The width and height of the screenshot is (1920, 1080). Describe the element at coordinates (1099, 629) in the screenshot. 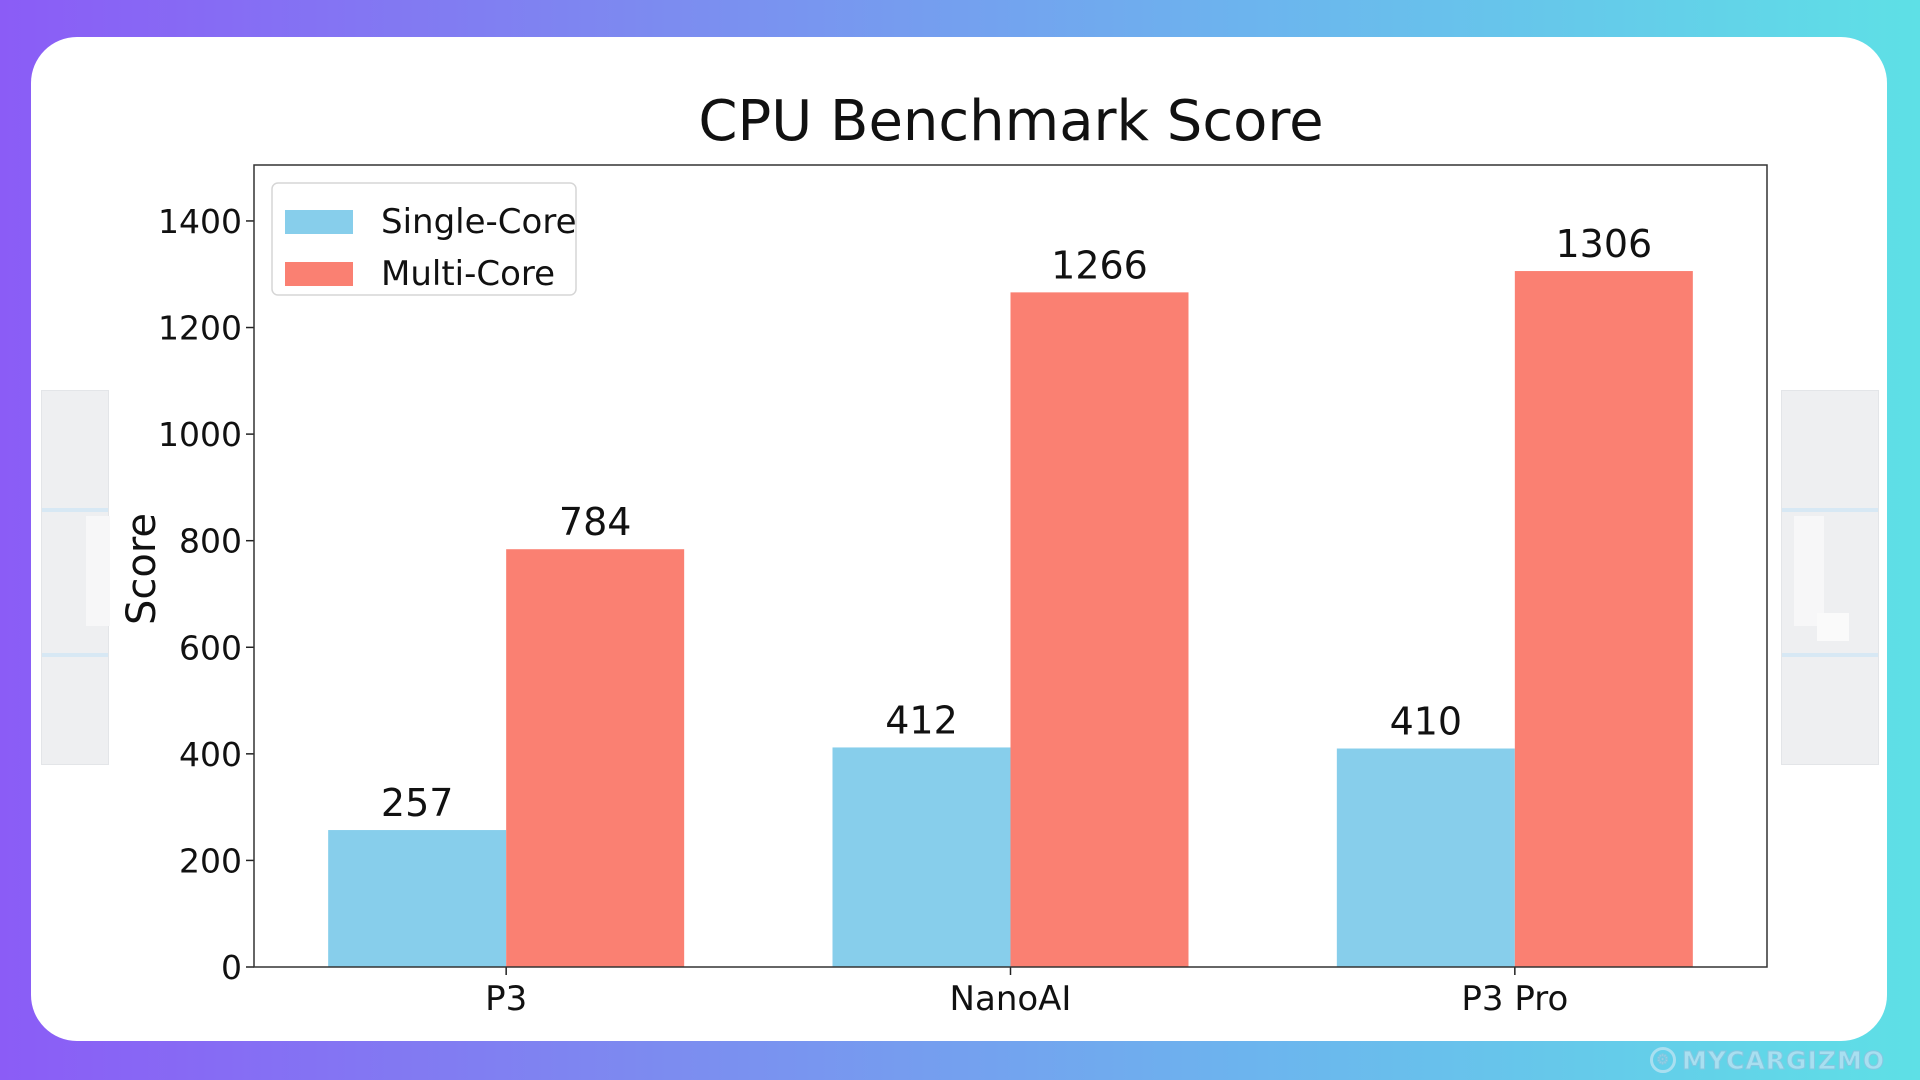

I see `bar-multi-core-nanoai` at that location.